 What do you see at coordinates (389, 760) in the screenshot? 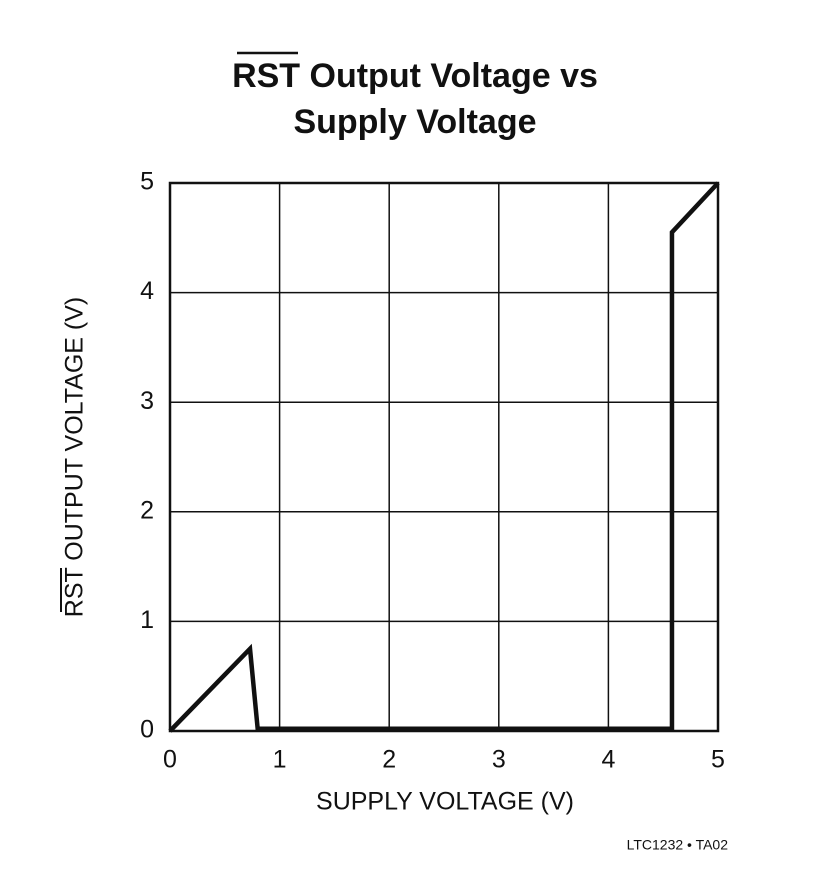
I see `x-tick-label: 2` at bounding box center [389, 760].